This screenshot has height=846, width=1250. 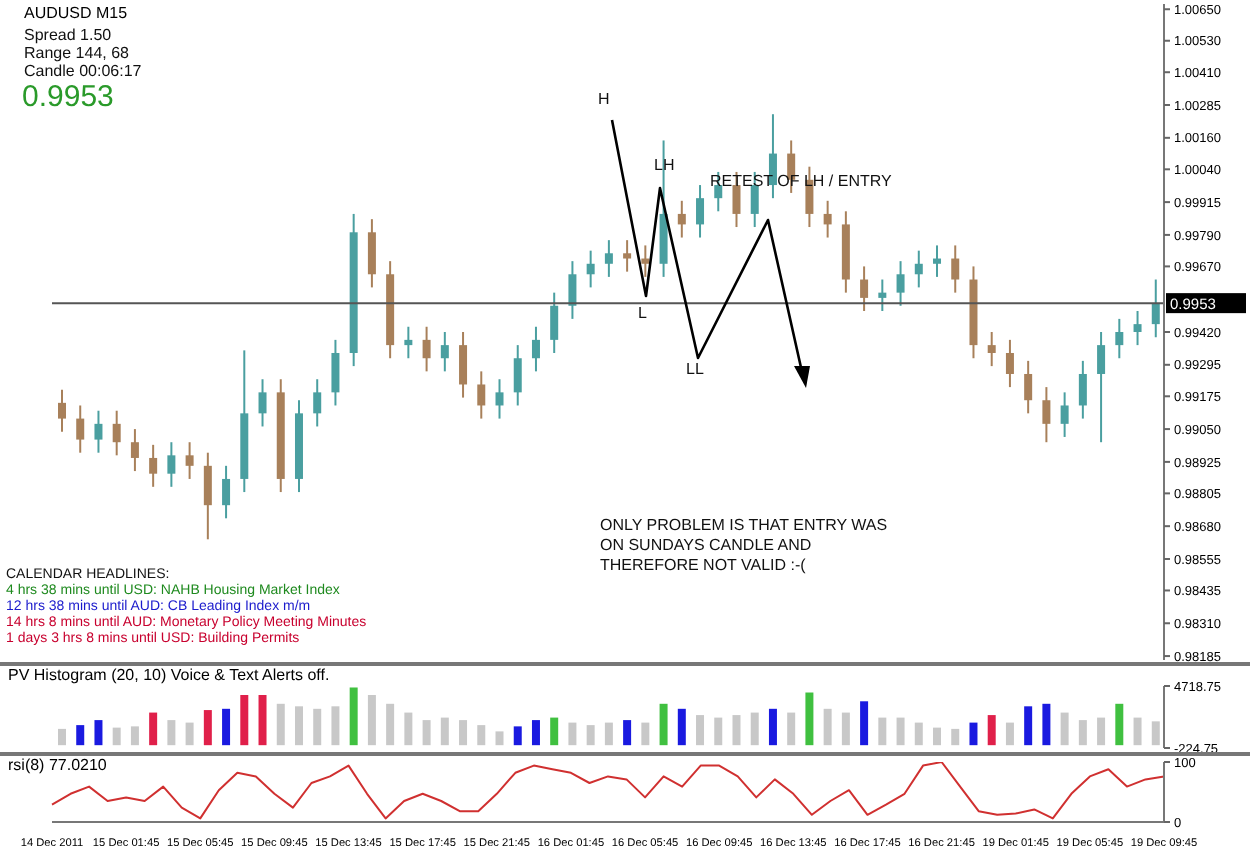 I want to click on annotation: Candle 00:06:17, so click(x=83, y=71).